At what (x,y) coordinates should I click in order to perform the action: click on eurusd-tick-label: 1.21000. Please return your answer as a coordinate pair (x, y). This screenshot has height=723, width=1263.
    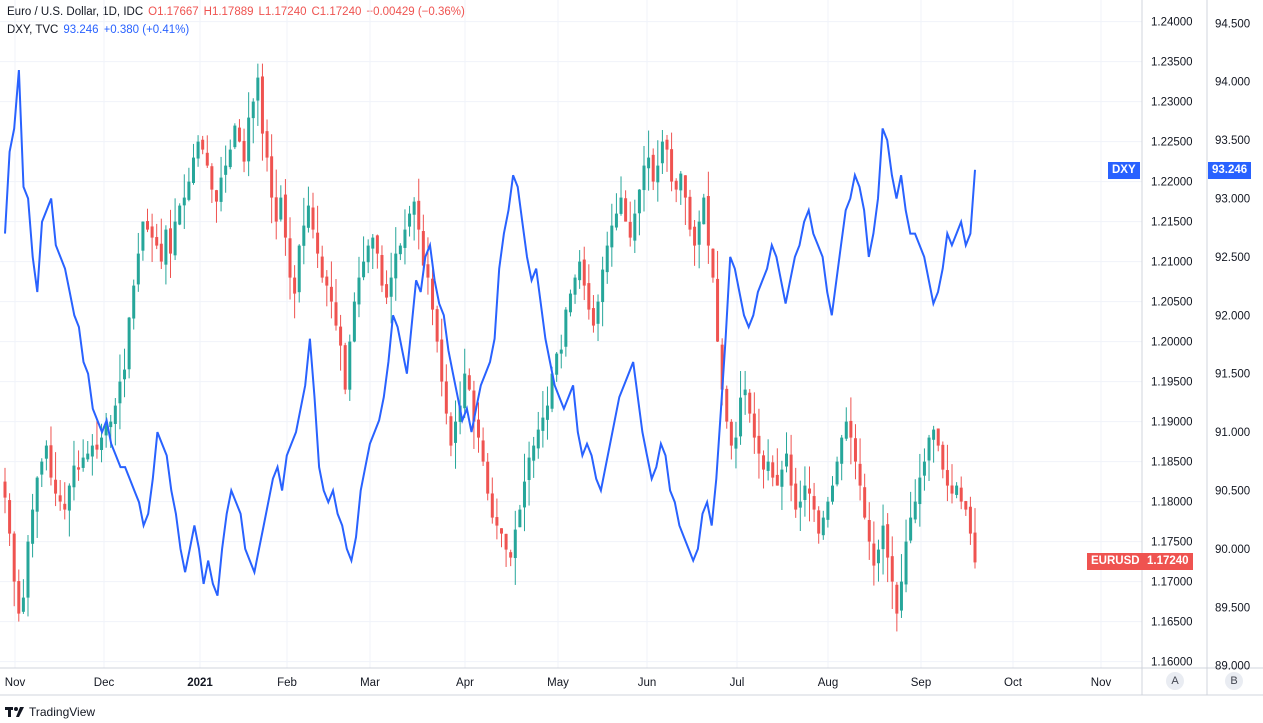
    Looking at the image, I should click on (1172, 263).